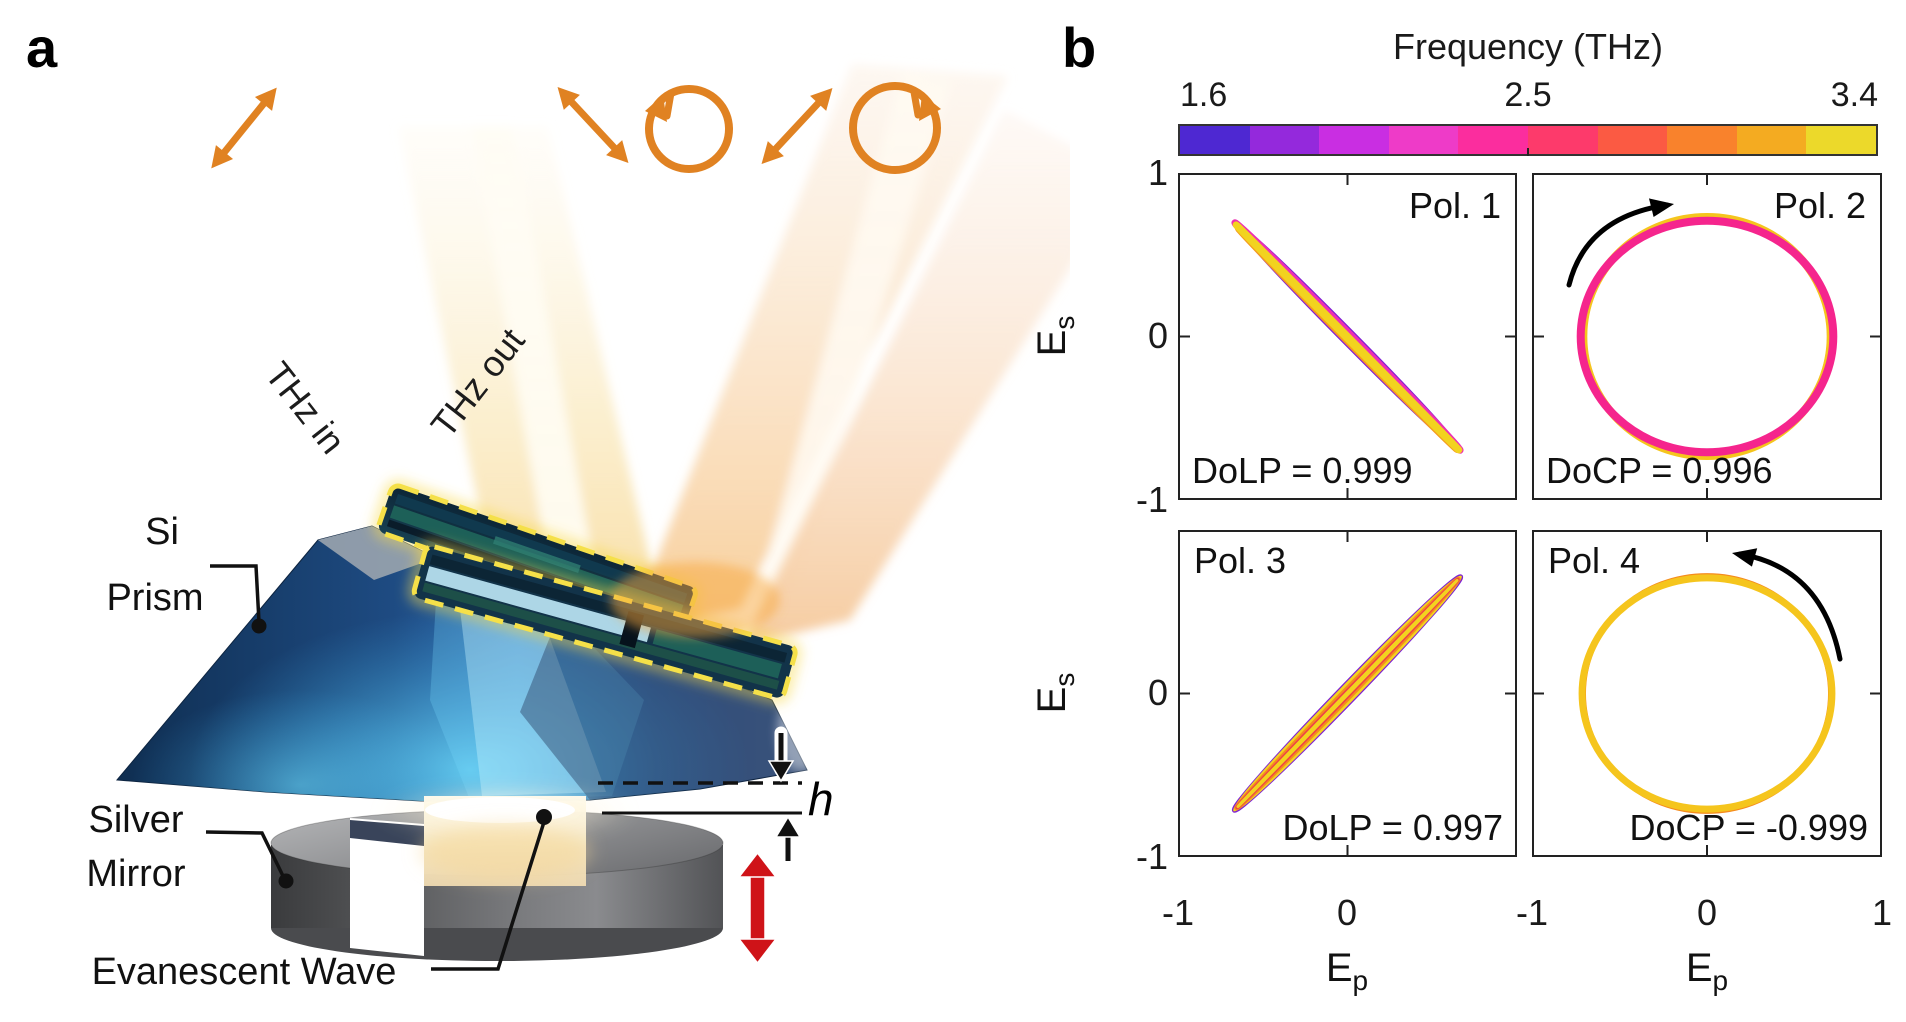 Image resolution: width=1906 pixels, height=1022 pixels. I want to click on colorbar-tick-max: 3.4, so click(1854, 95).